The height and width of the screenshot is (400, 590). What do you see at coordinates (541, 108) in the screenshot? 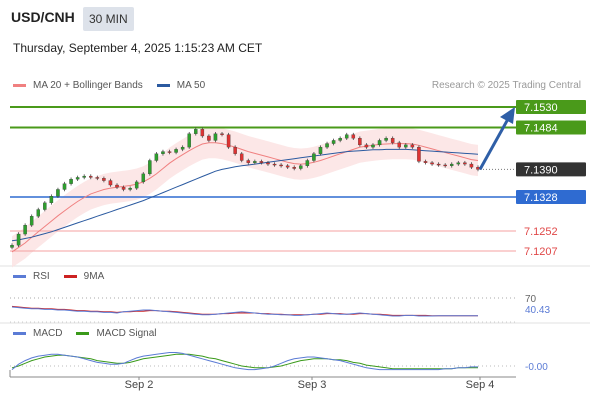
I see `level-label: 7.1530` at bounding box center [541, 108].